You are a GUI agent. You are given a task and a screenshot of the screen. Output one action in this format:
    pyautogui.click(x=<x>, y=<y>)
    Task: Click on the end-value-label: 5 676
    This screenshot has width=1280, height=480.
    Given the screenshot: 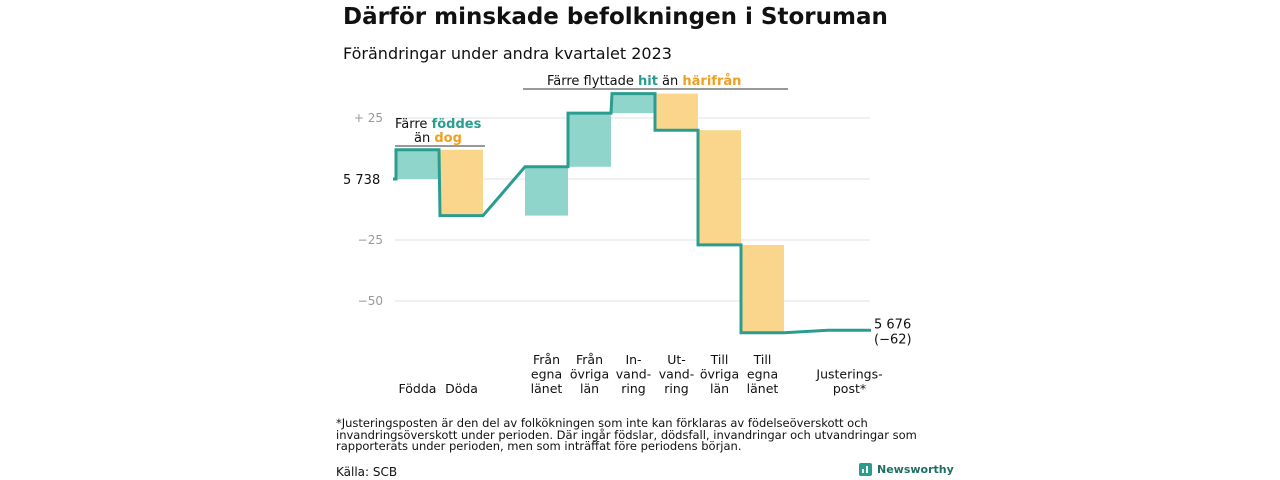 What is the action you would take?
    pyautogui.click(x=892, y=324)
    